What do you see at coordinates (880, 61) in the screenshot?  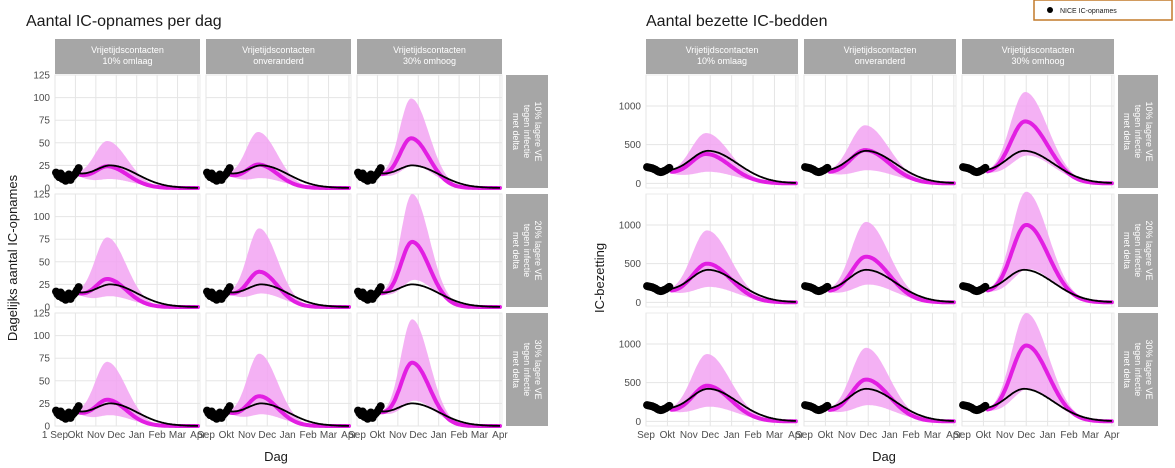 I see `column-strip-label: onveranderd` at bounding box center [880, 61].